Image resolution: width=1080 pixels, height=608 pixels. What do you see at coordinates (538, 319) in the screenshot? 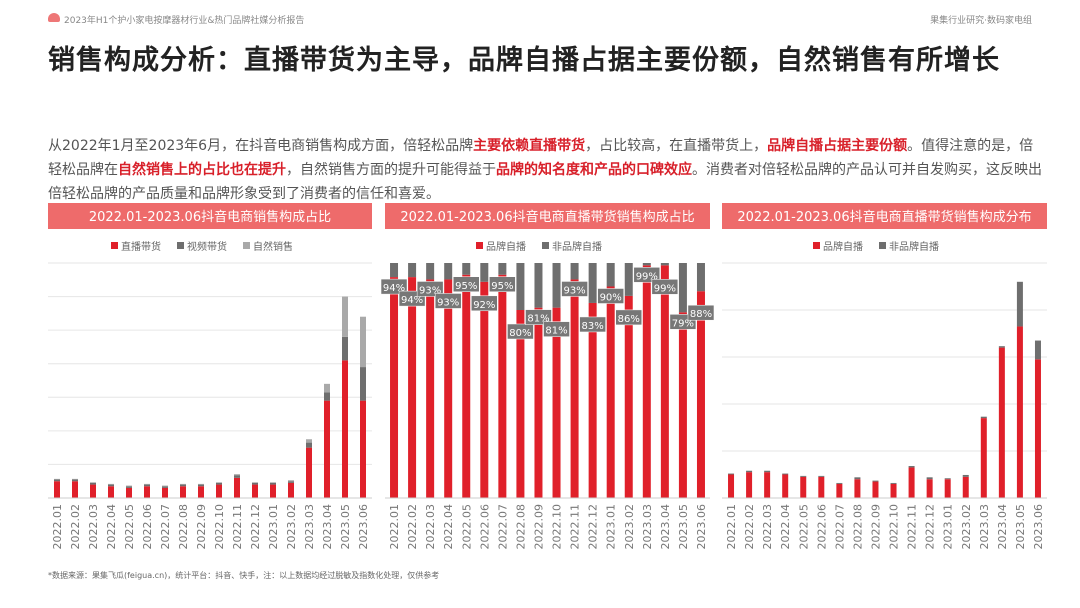
I see `data-label: 81%` at bounding box center [538, 319].